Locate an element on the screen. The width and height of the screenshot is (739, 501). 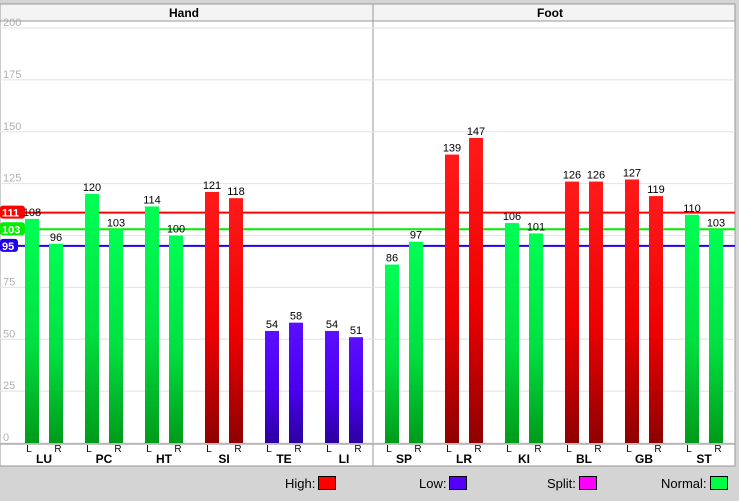
legend-low: Low: is located at coordinates (443, 483).